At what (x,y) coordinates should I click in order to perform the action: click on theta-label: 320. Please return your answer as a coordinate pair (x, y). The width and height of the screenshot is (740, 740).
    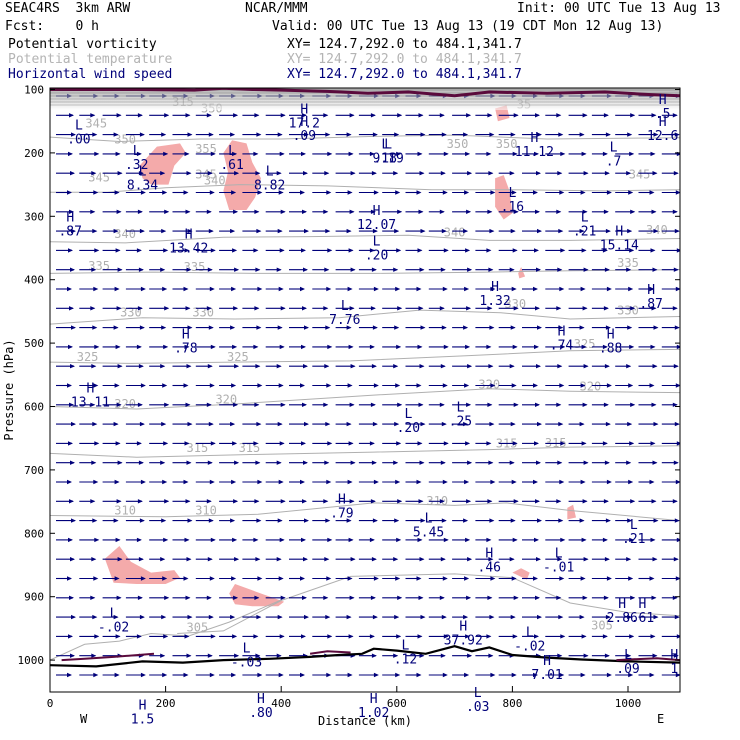
    Looking at the image, I should click on (591, 387).